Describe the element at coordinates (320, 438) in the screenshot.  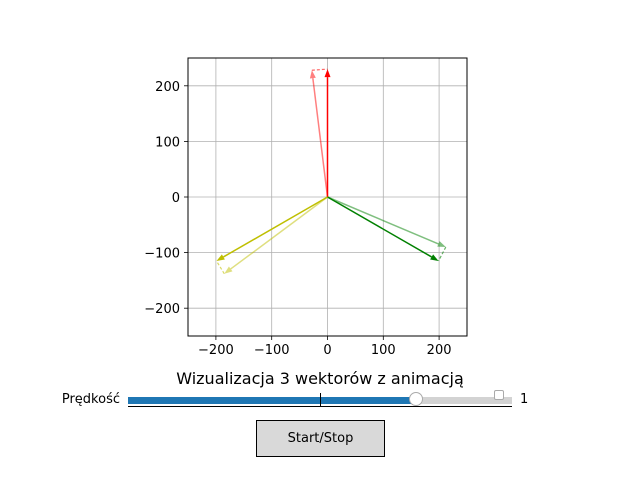
I see `start-stop-button: Start/Stop` at that location.